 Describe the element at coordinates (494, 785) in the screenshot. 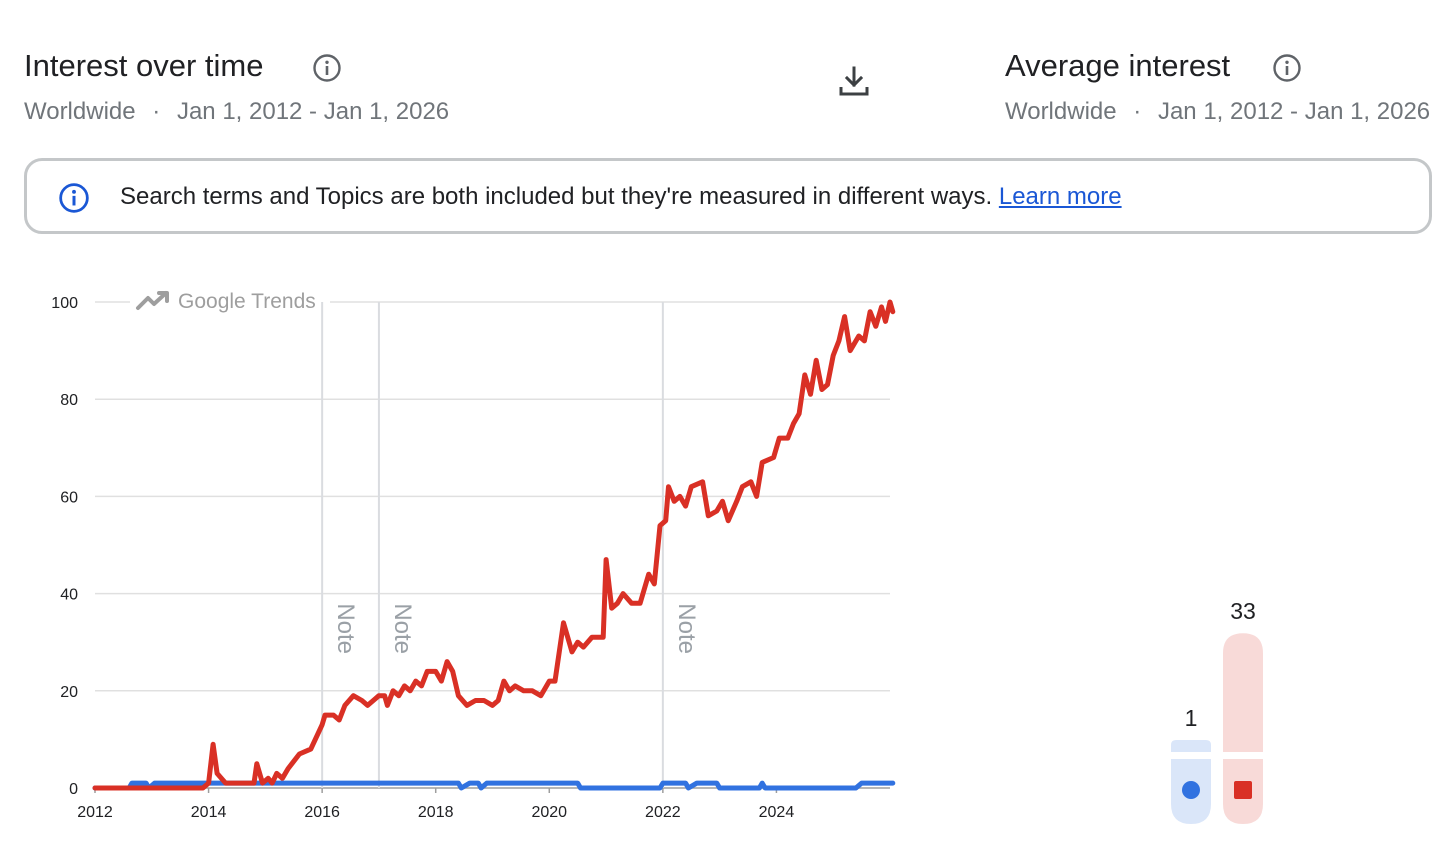

I see `series-line` at that location.